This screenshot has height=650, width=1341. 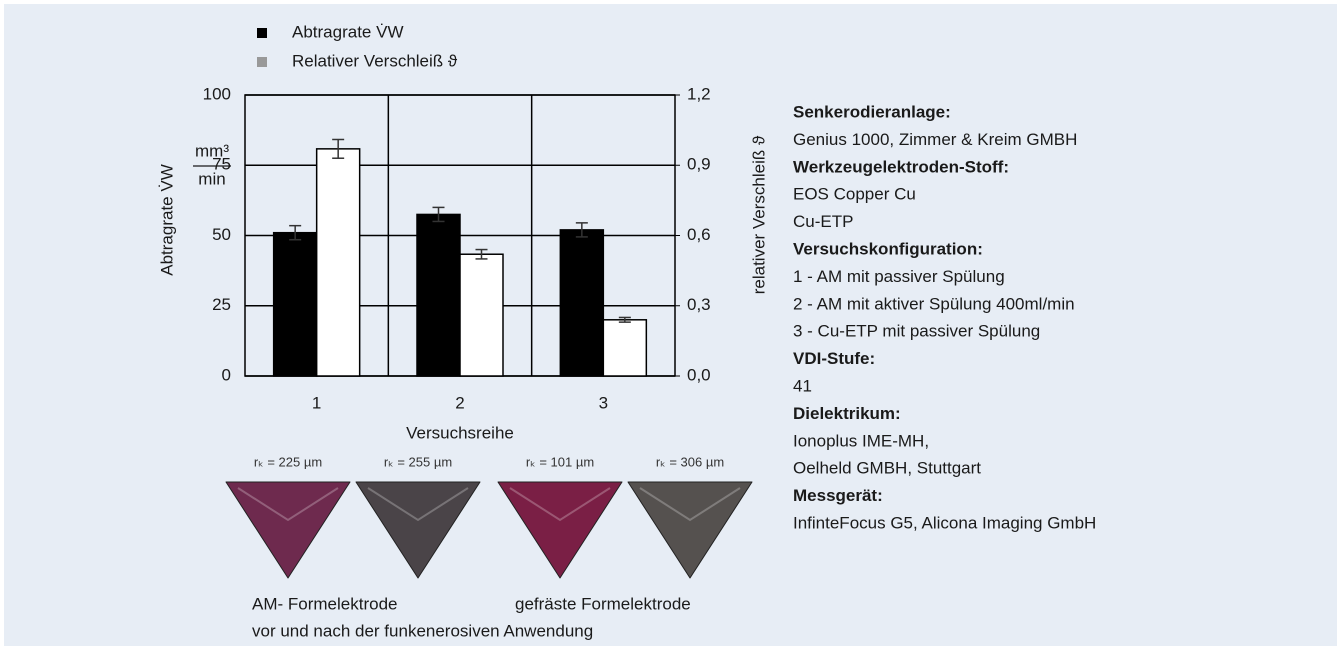 What do you see at coordinates (834, 358) in the screenshot?
I see `info-heading: VDI-Stufe:` at bounding box center [834, 358].